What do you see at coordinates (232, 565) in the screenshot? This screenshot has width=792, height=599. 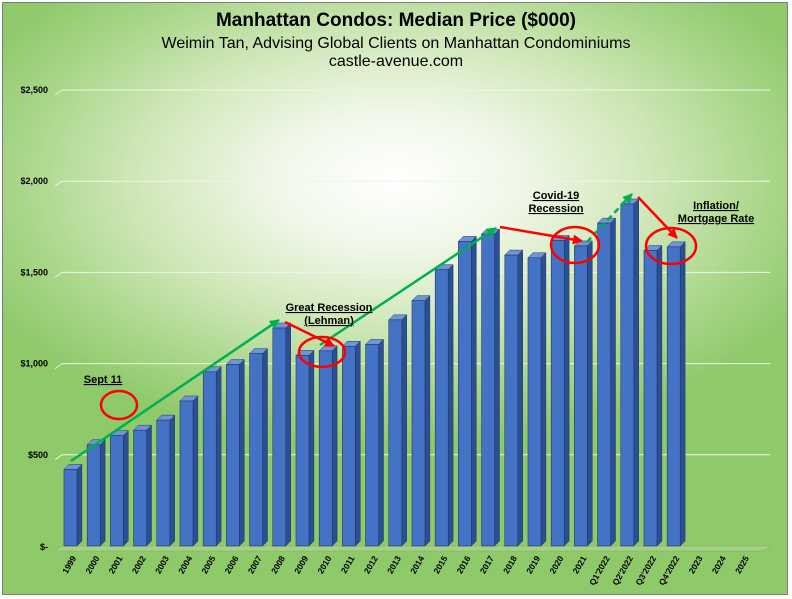 I see `x-tick-label: 2006` at bounding box center [232, 565].